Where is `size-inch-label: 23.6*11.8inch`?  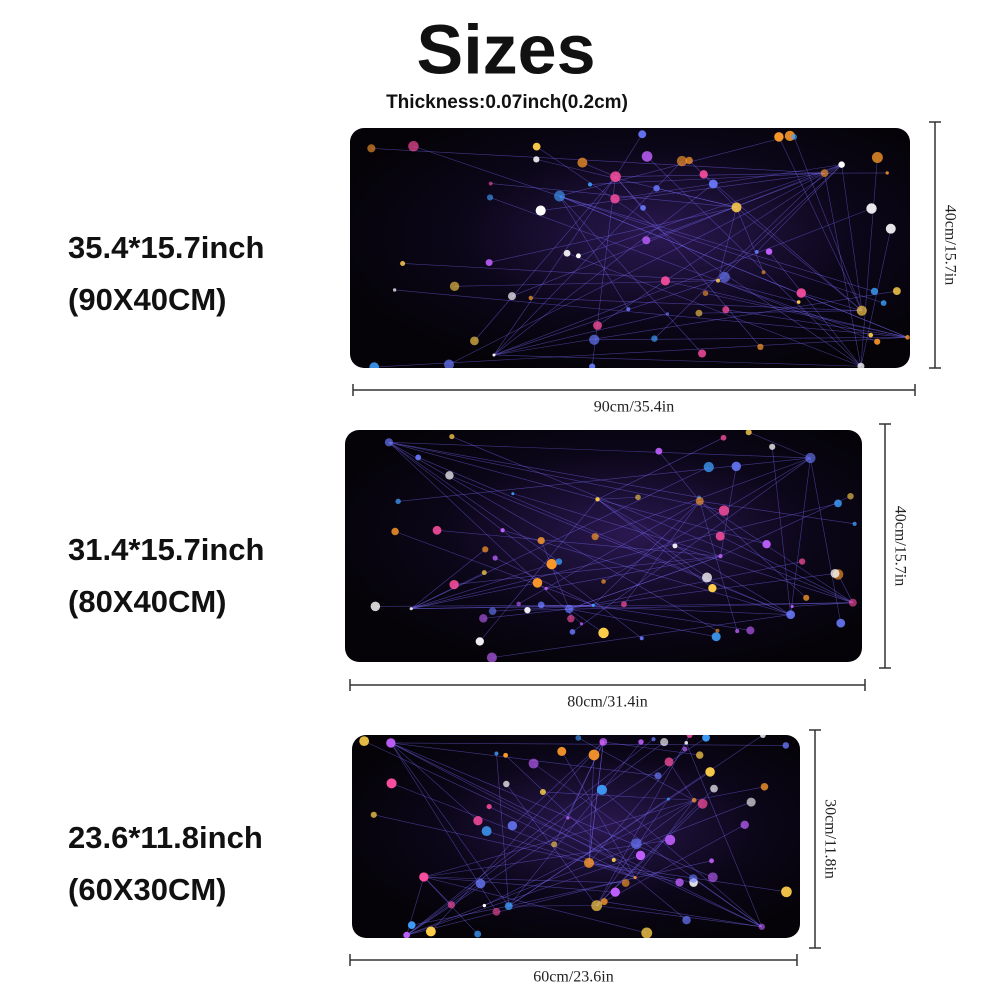 size-inch-label: 23.6*11.8inch is located at coordinates (165, 837).